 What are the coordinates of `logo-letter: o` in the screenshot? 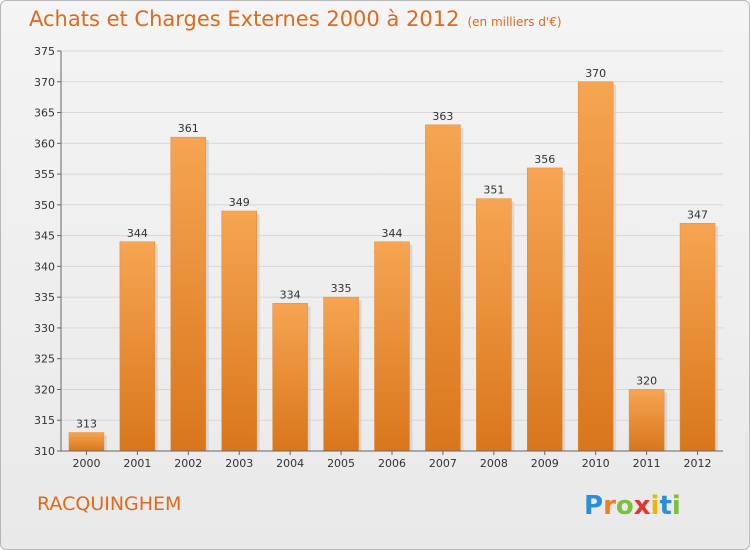 It's located at (624, 506).